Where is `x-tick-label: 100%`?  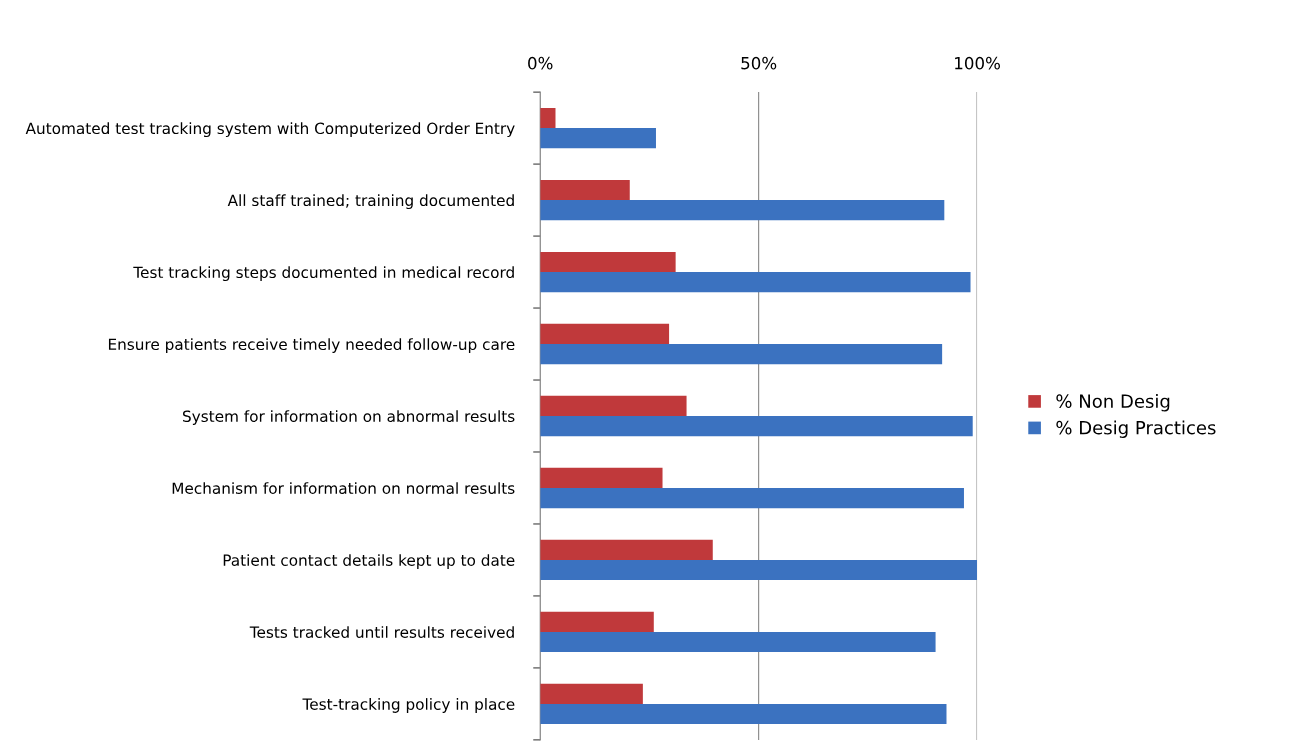
x-tick-label: 100% is located at coordinates (977, 63).